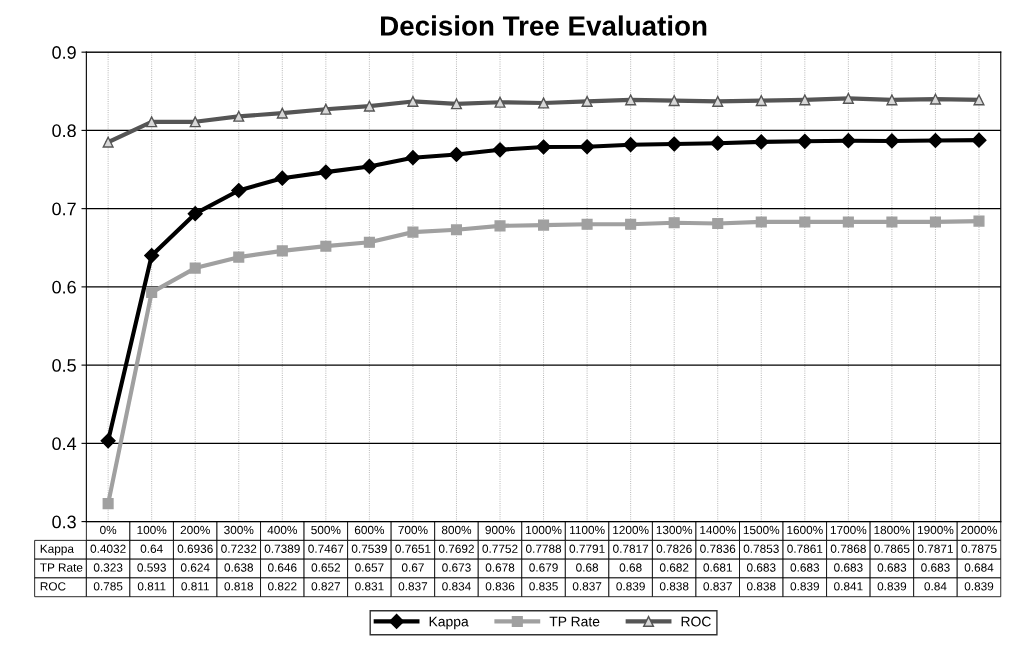  What do you see at coordinates (64, 209) in the screenshot?
I see `y-tick-label: 0.7` at bounding box center [64, 209].